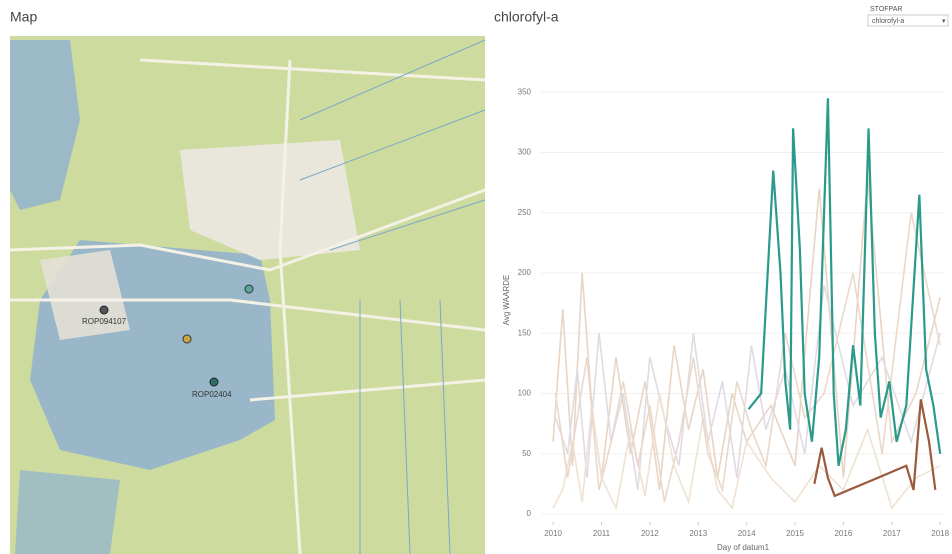  What do you see at coordinates (908, 20) in the screenshot?
I see `filter-dropdown` at bounding box center [908, 20].